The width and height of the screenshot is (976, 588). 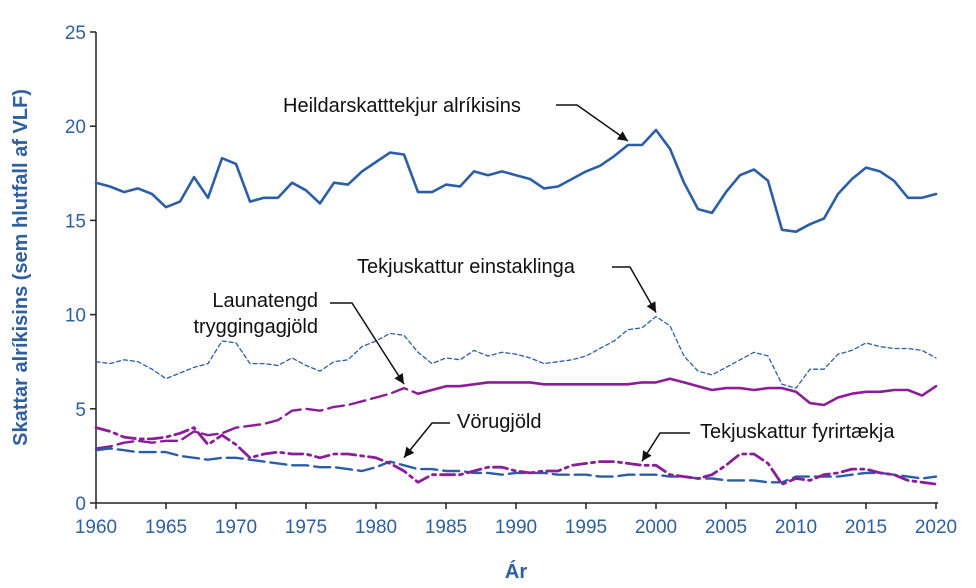 I want to click on y-tick-label: 25, so click(x=75, y=33).